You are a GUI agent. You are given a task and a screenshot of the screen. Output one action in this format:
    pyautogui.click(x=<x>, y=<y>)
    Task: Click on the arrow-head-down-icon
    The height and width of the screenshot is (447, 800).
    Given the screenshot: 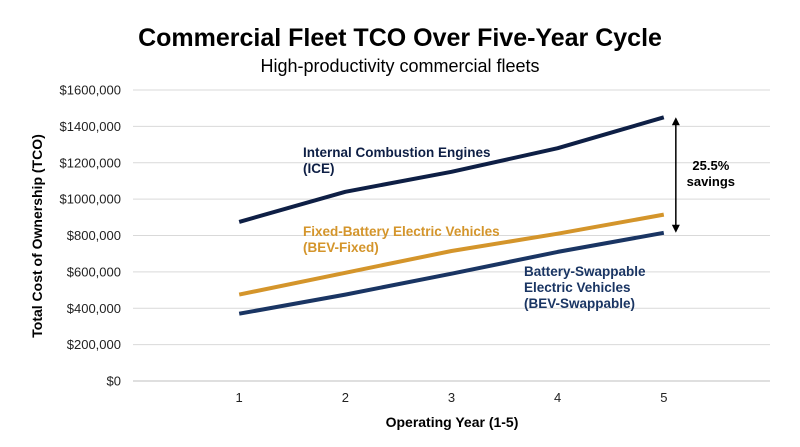 What is the action you would take?
    pyautogui.click(x=675, y=228)
    